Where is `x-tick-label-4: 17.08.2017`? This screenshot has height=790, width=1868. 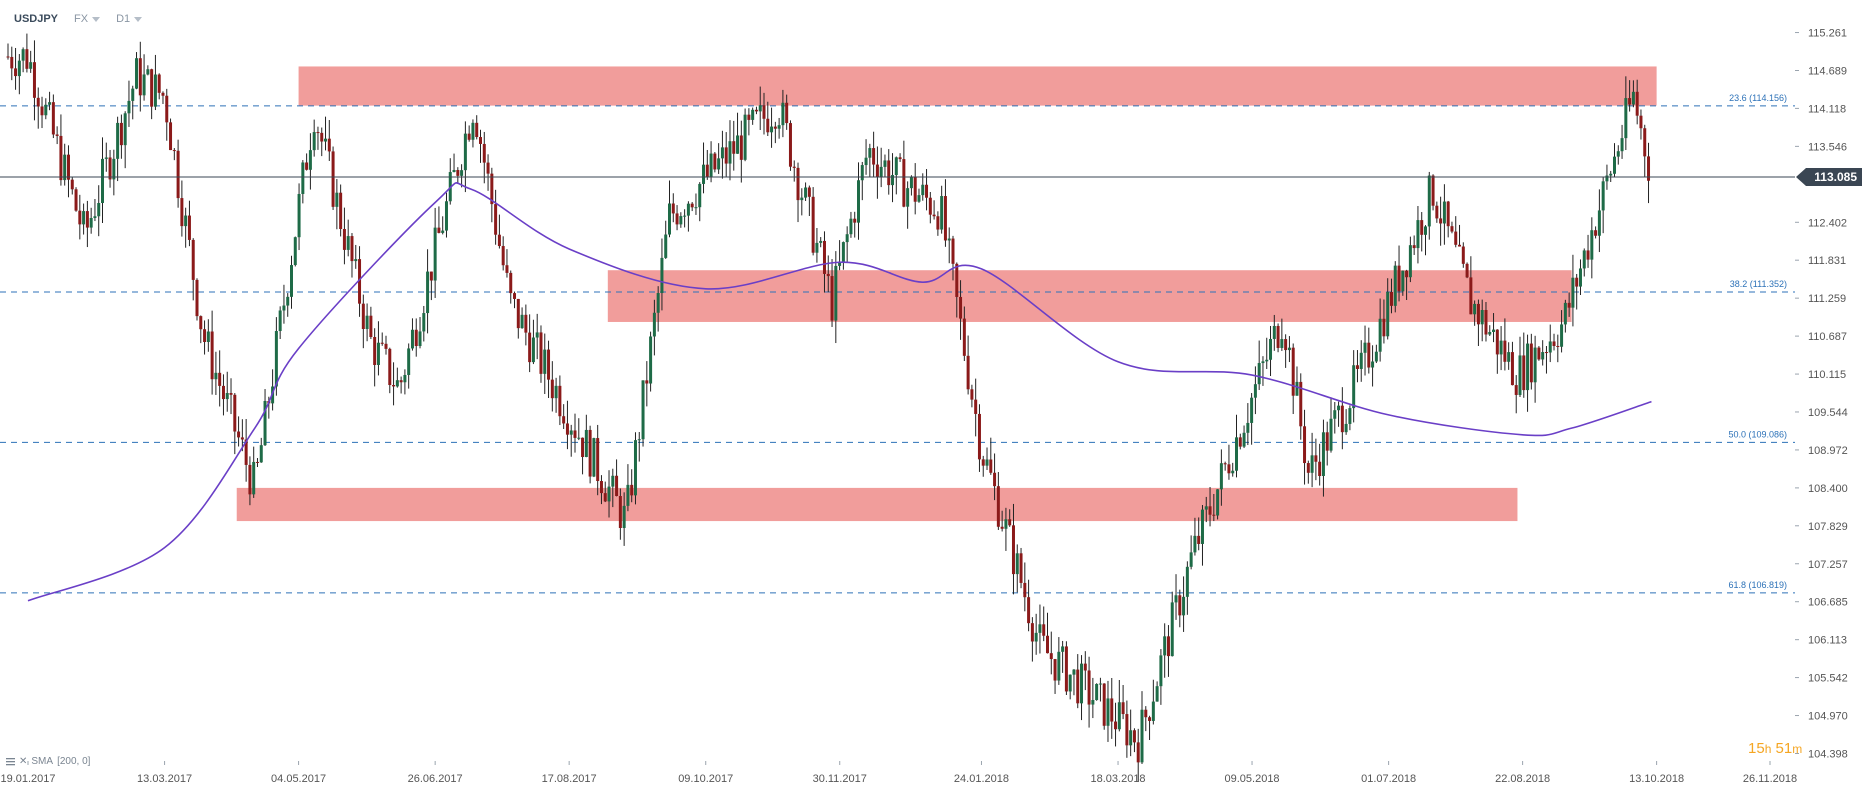
x-tick-label-4: 17.08.2017 is located at coordinates (569, 779).